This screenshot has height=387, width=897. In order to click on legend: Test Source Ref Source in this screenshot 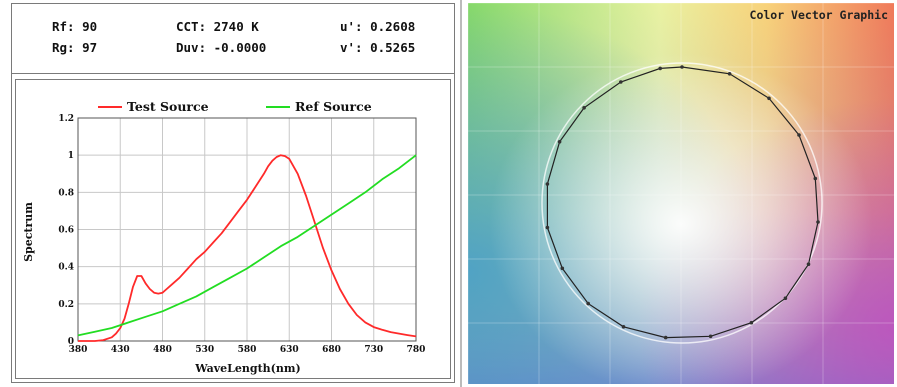, I will do `click(235, 106)`.